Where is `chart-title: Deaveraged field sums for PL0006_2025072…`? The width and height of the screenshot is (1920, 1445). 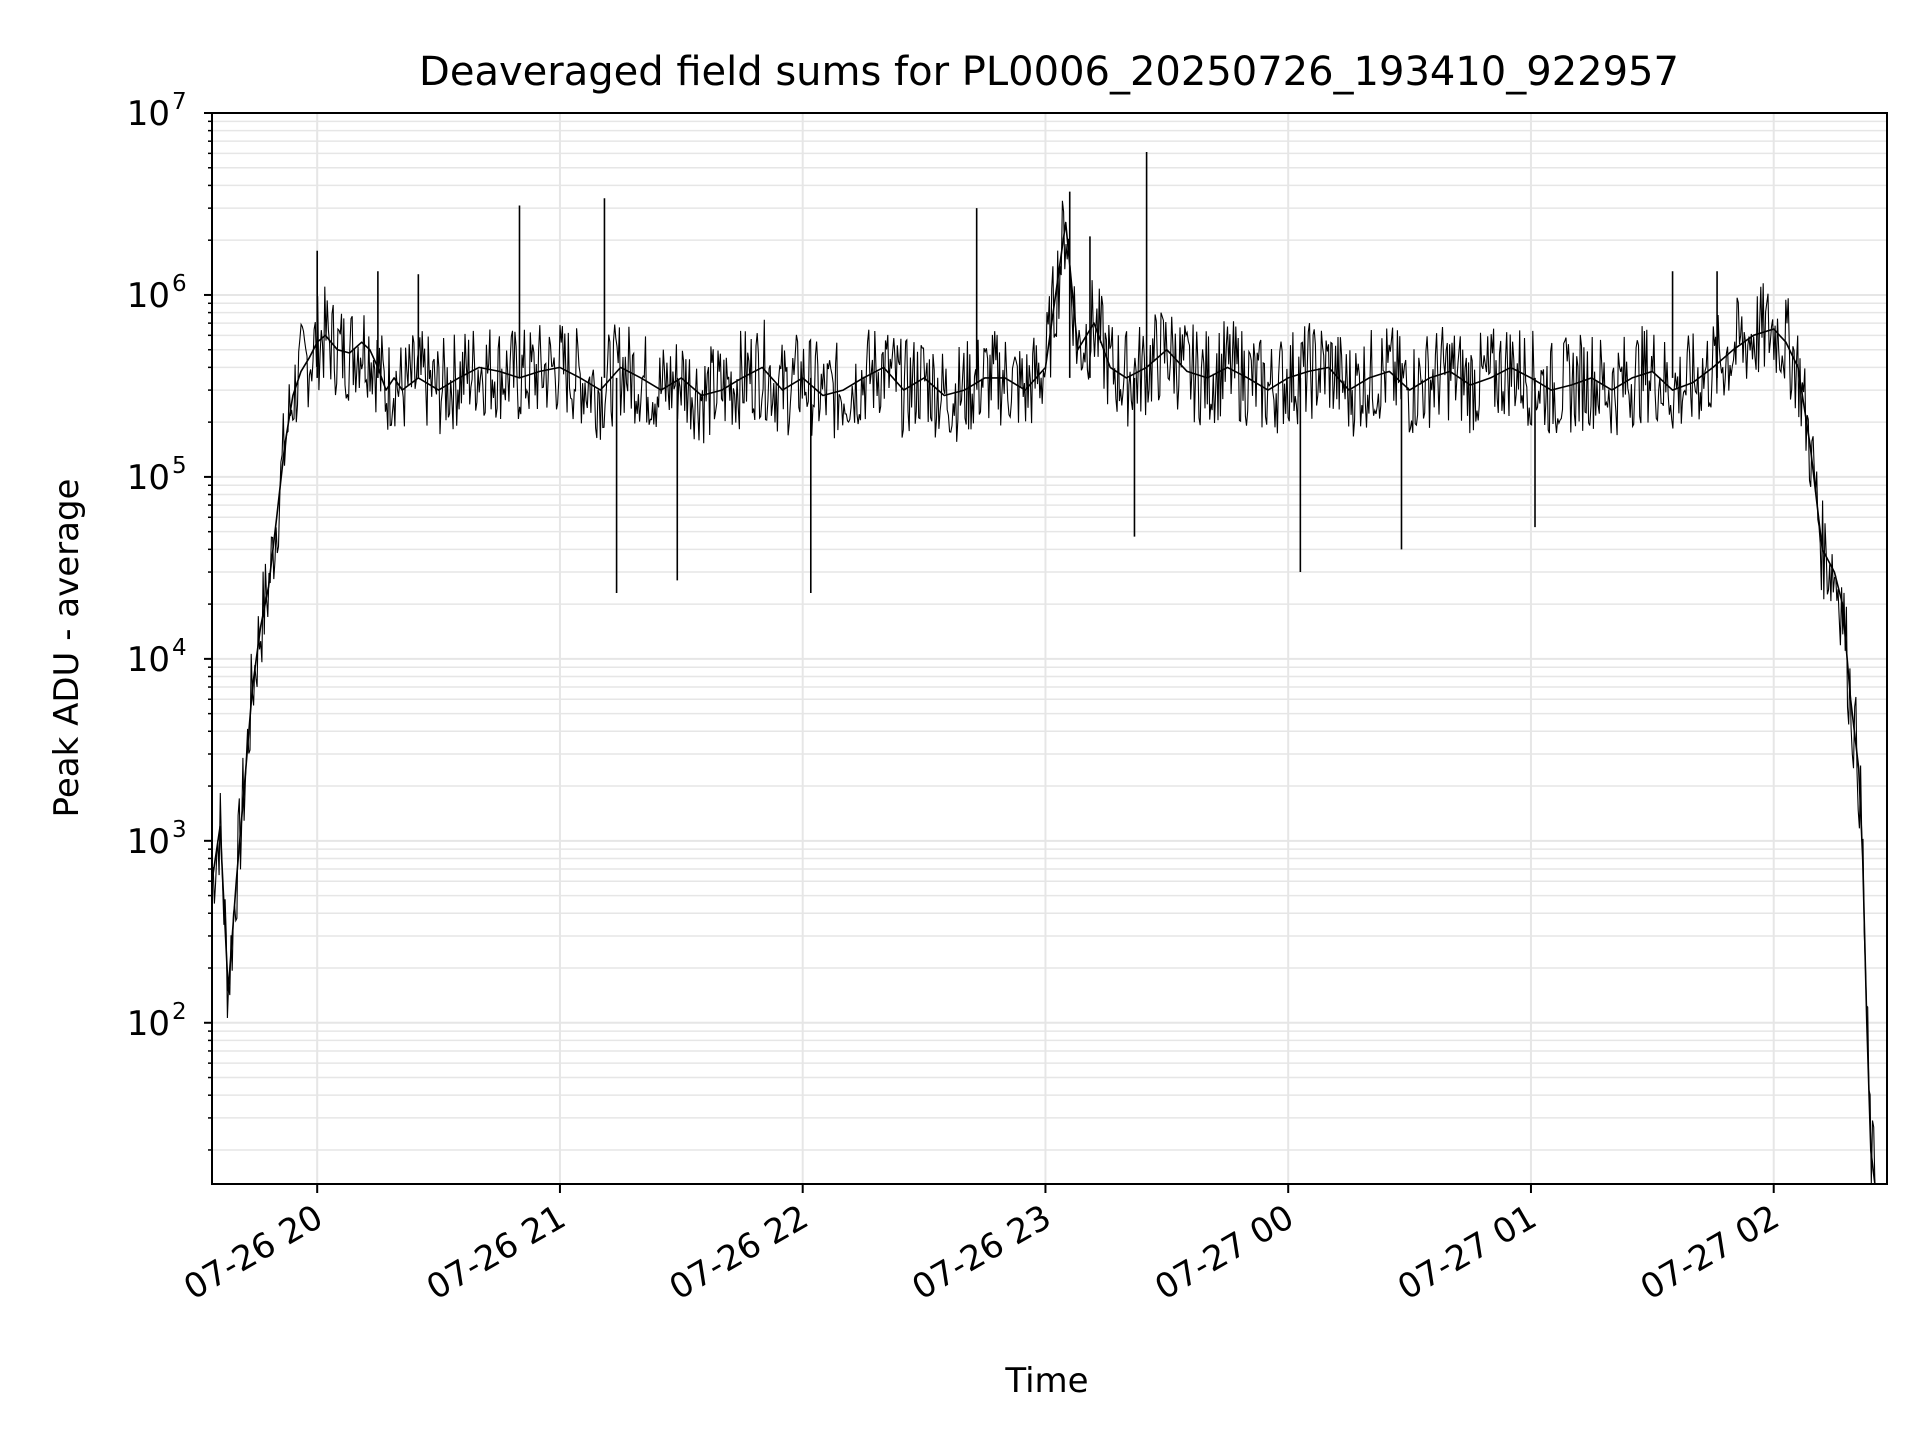
chart-title: Deaveraged field sums for PL0006_2025072… is located at coordinates (1049, 72).